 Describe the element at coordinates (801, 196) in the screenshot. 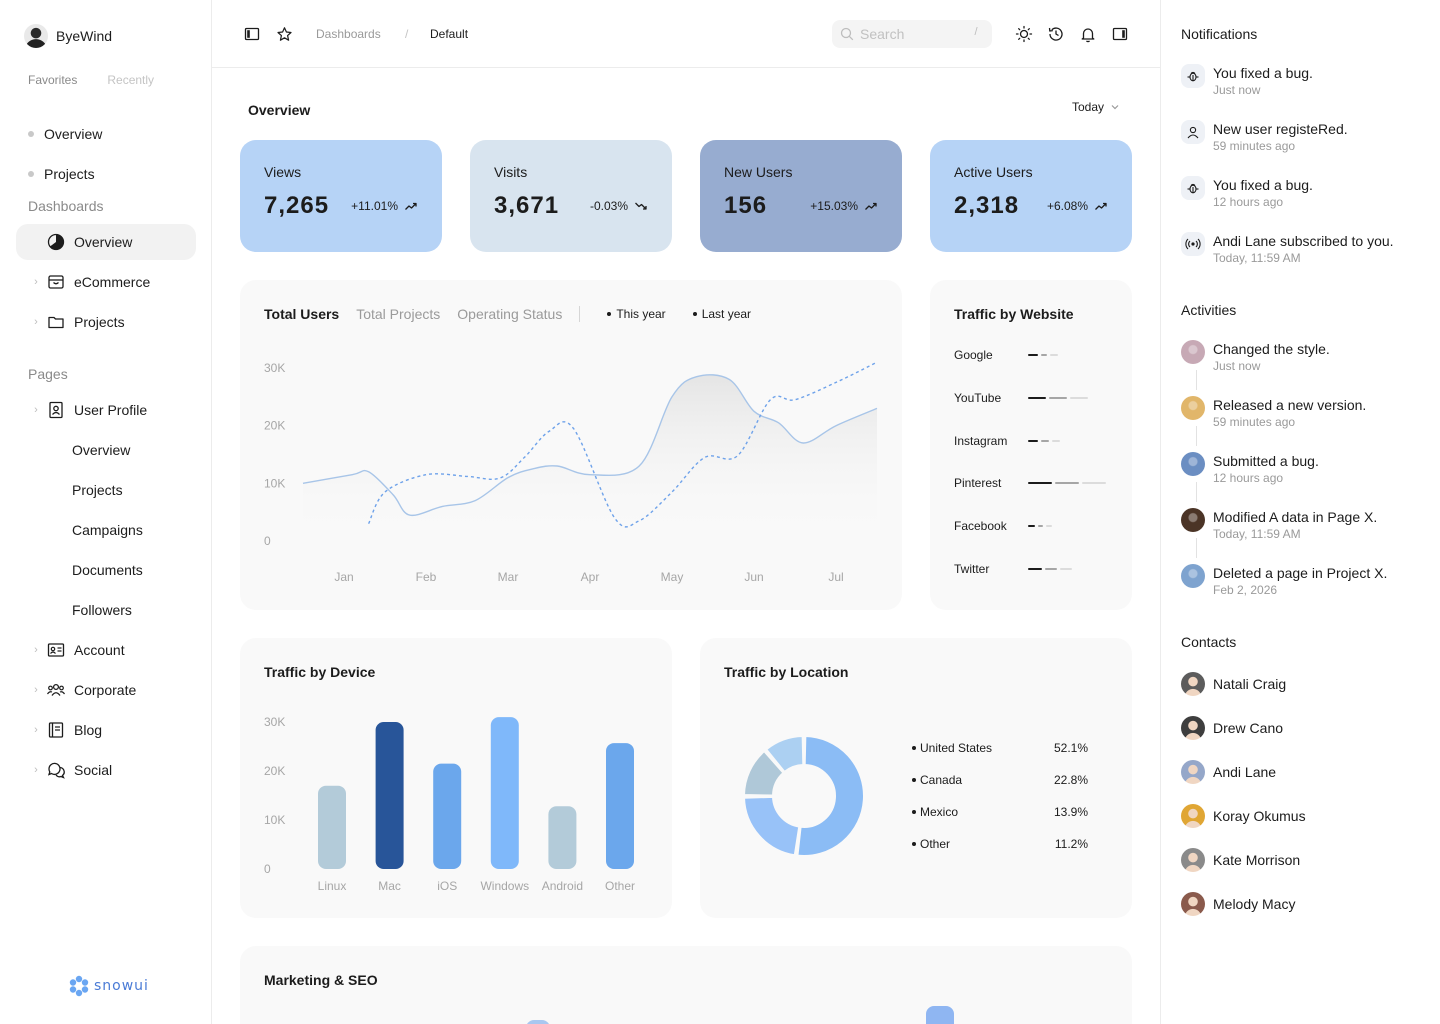

I see `stat-card-new-users: New Users 156 +15.03%` at that location.